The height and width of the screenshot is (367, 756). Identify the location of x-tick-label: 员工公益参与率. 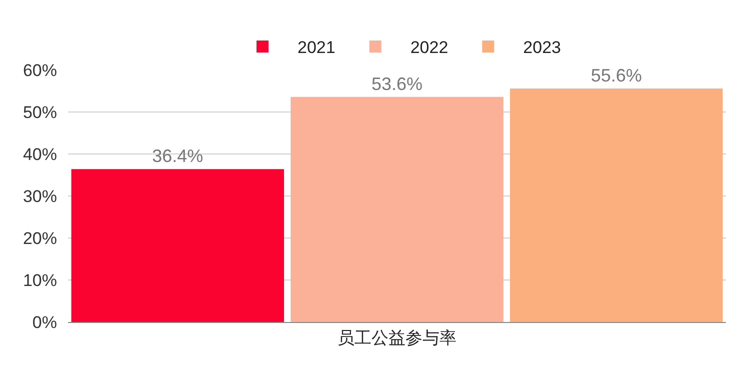
(397, 338).